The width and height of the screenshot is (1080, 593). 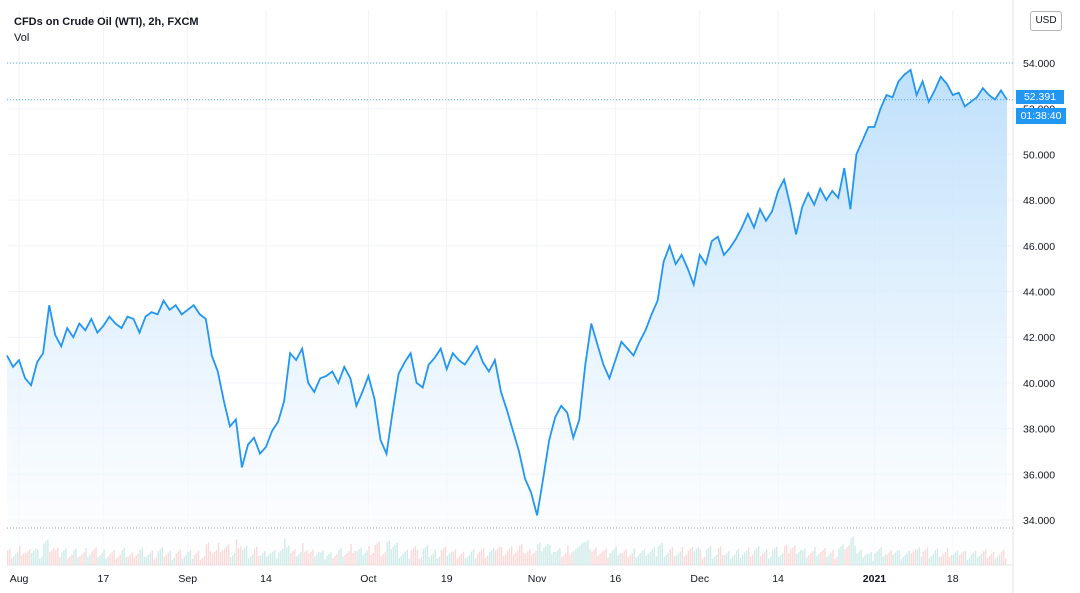 I want to click on x-tick-label: 16, so click(x=616, y=579).